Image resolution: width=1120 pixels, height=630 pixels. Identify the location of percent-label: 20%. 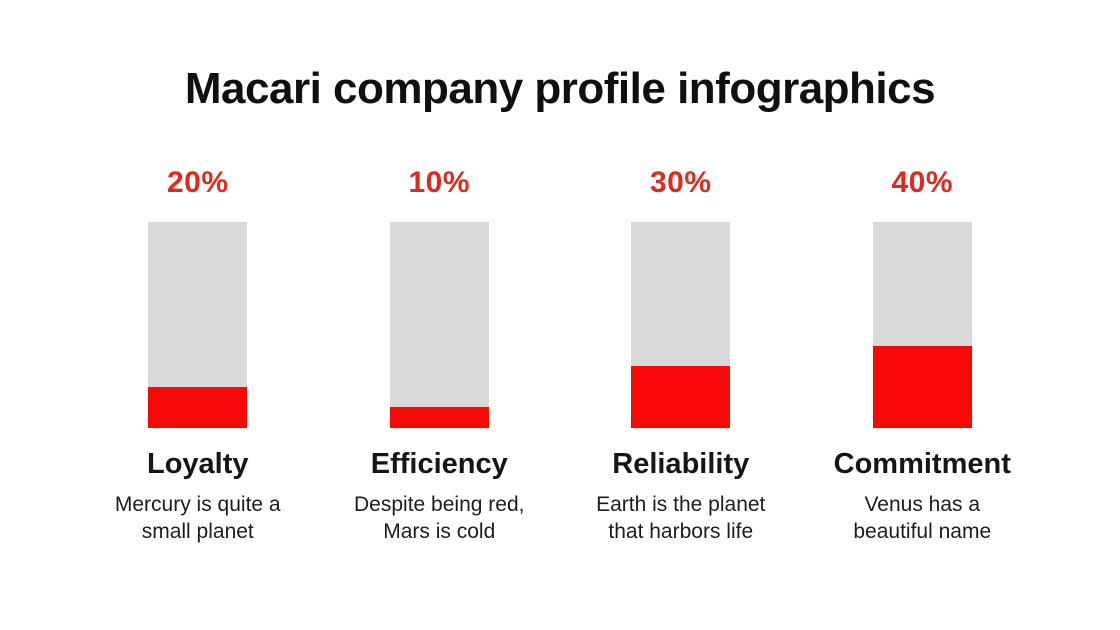
(197, 182).